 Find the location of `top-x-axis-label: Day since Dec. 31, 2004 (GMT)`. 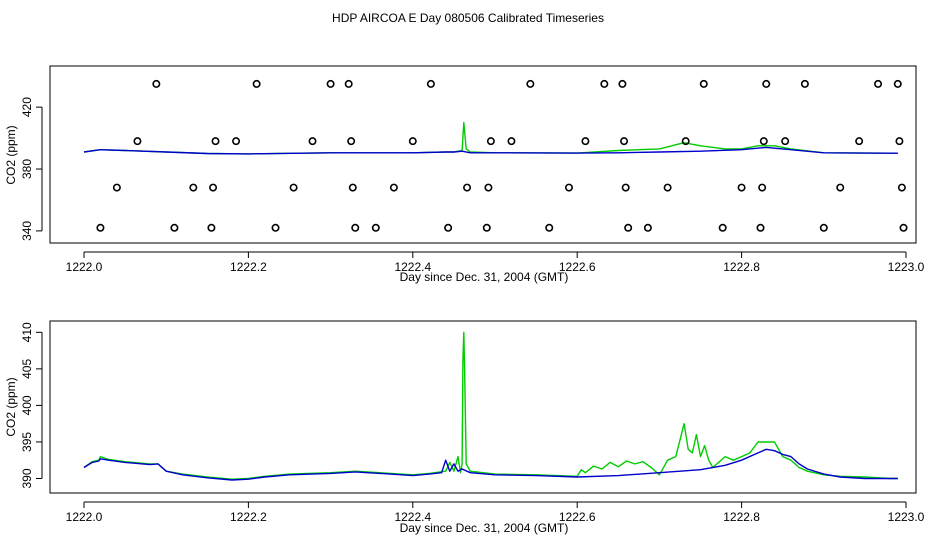

top-x-axis-label: Day since Dec. 31, 2004 (GMT) is located at coordinates (484, 277).